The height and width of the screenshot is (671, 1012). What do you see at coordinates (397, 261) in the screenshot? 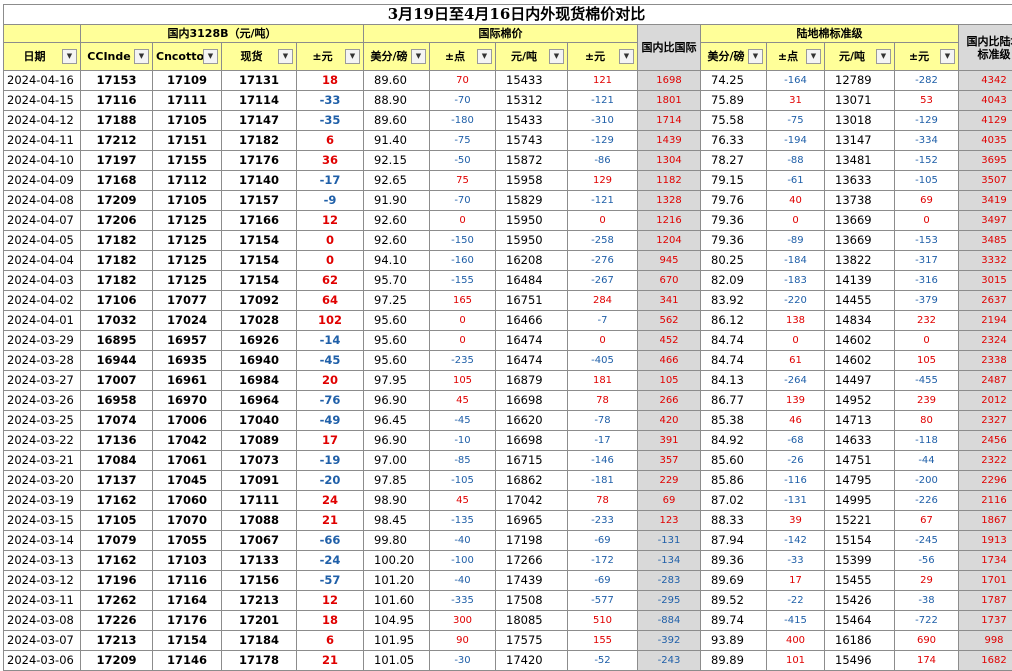
I see `cell-intl-usd: 94.10` at bounding box center [397, 261].